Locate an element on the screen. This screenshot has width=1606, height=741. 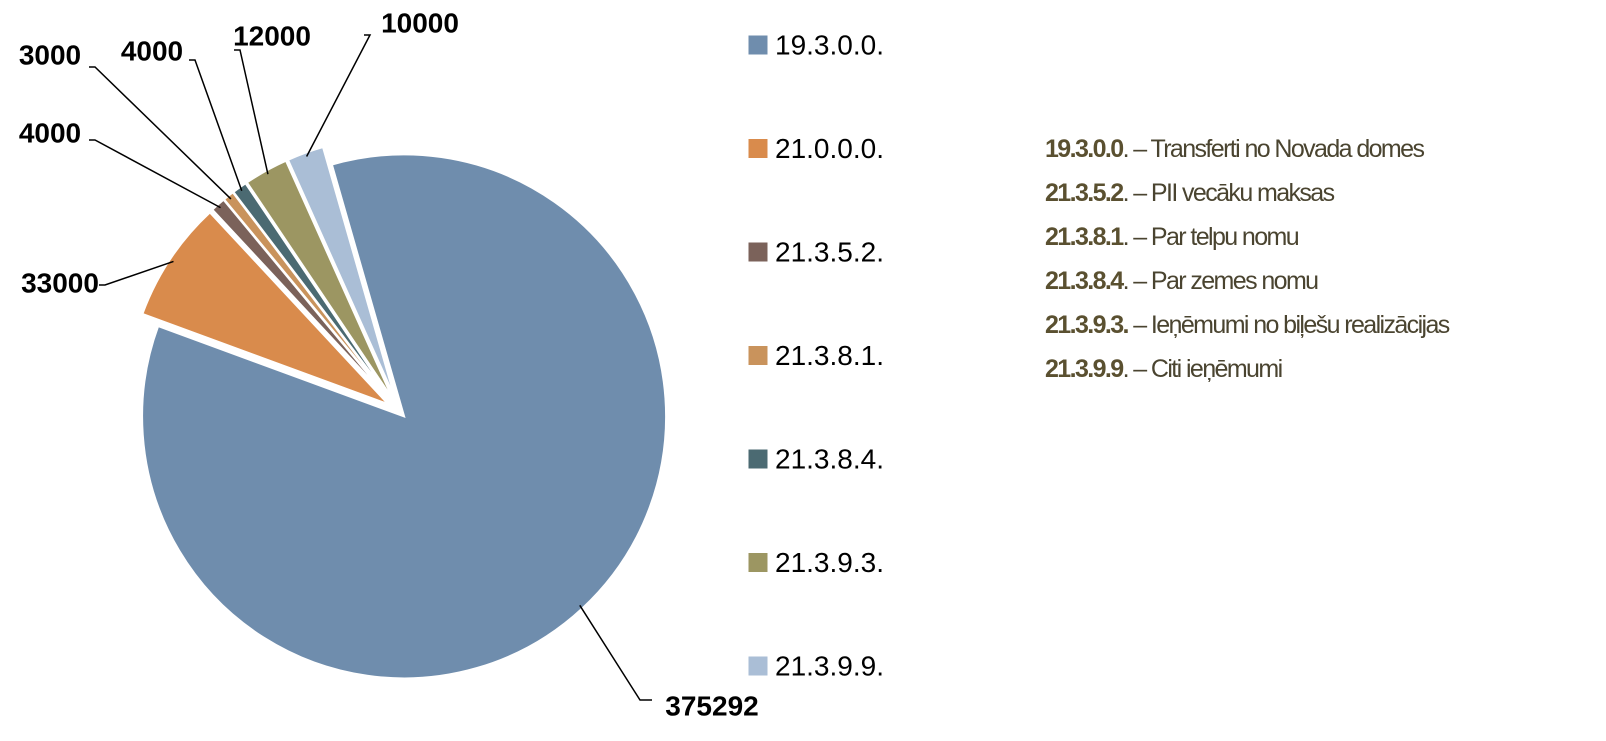
note: 21.3.8.4. – Par zemes nomu is located at coordinates (1181, 281).